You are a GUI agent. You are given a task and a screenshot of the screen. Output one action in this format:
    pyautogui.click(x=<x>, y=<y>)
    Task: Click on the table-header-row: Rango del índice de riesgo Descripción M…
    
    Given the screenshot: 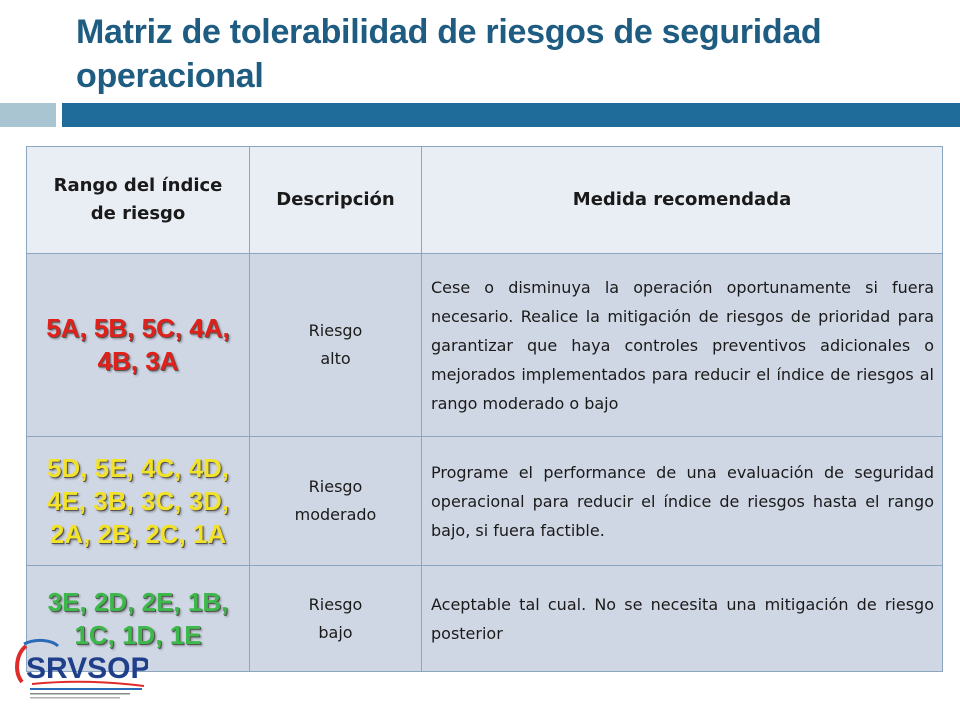 What is the action you would take?
    pyautogui.click(x=484, y=200)
    